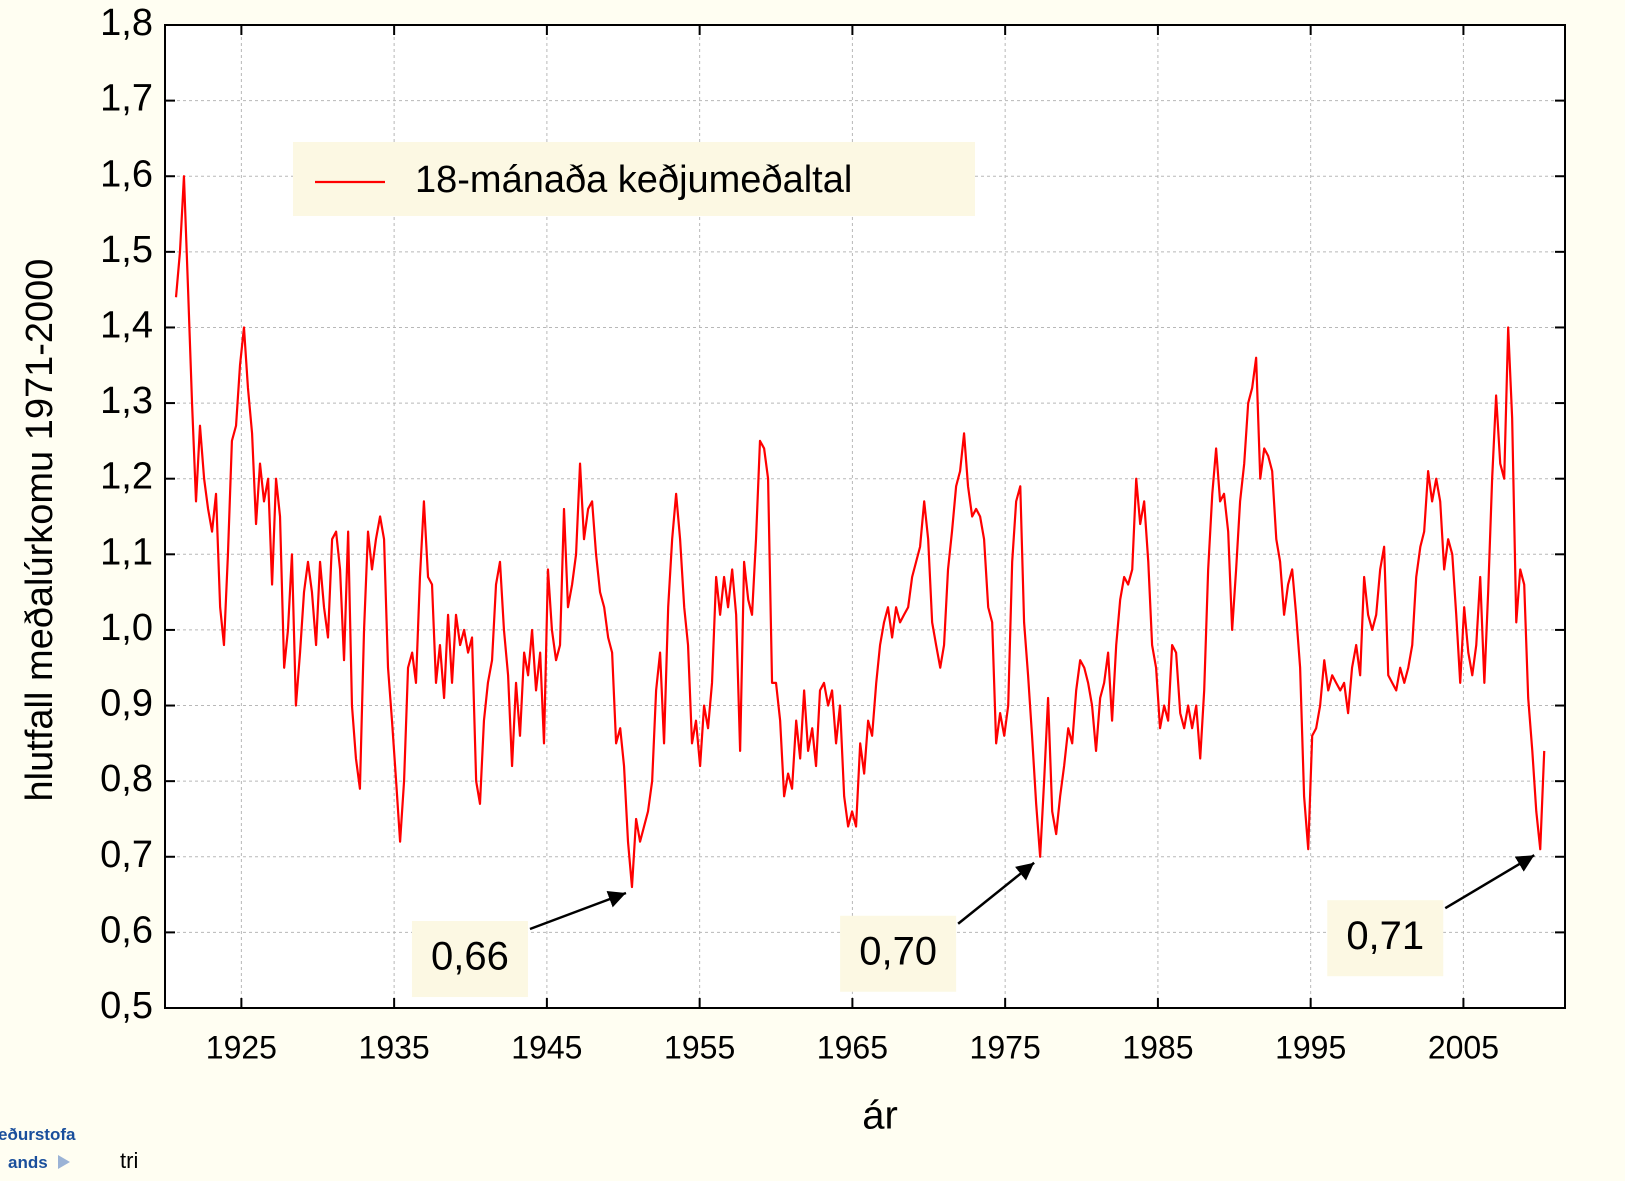  Describe the element at coordinates (126, 930) in the screenshot. I see `y-tick-label: 0,6` at that location.